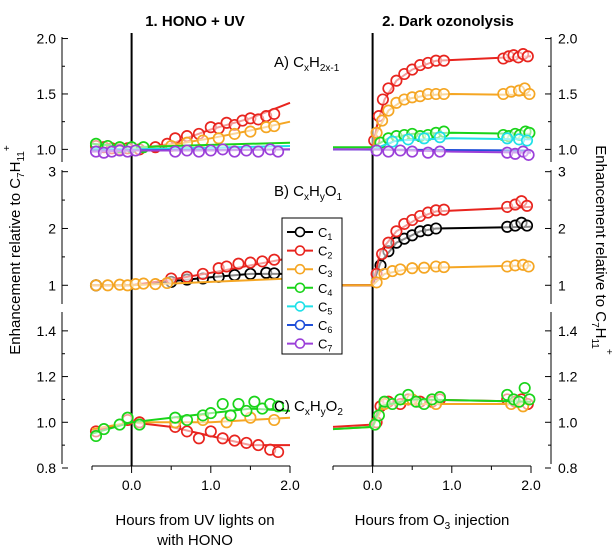 The image size is (613, 552). What do you see at coordinates (47, 39) in the screenshot?
I see `y-tick-label-left: 2.0` at bounding box center [47, 39].